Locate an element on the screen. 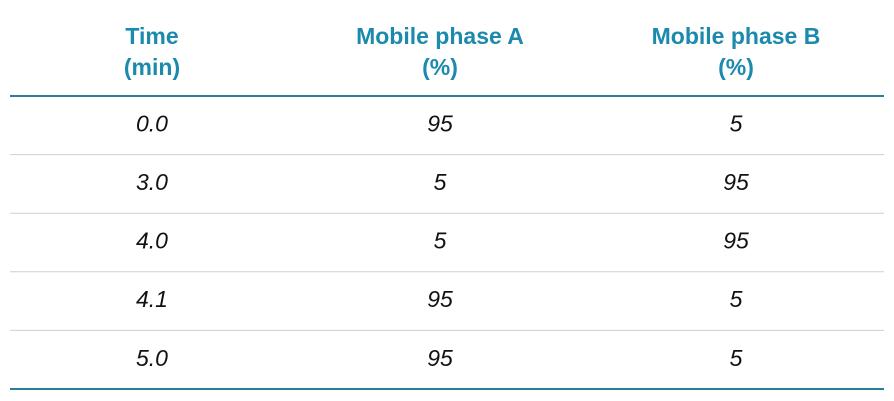 The image size is (894, 401). cell-text: 0.0 is located at coordinates (152, 123).